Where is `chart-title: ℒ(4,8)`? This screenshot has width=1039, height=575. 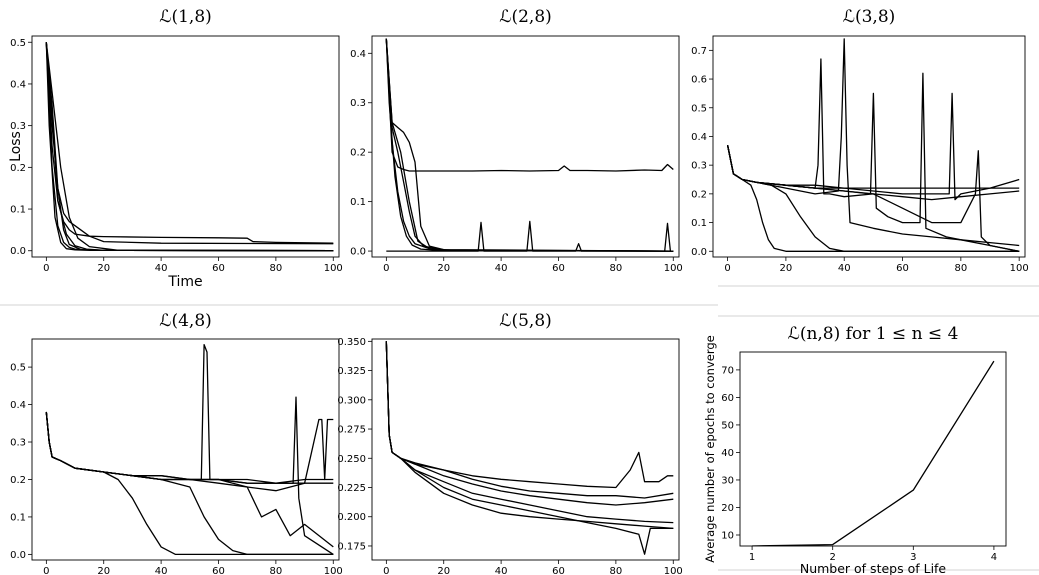 chart-title: ℒ(4,8) is located at coordinates (185, 321).